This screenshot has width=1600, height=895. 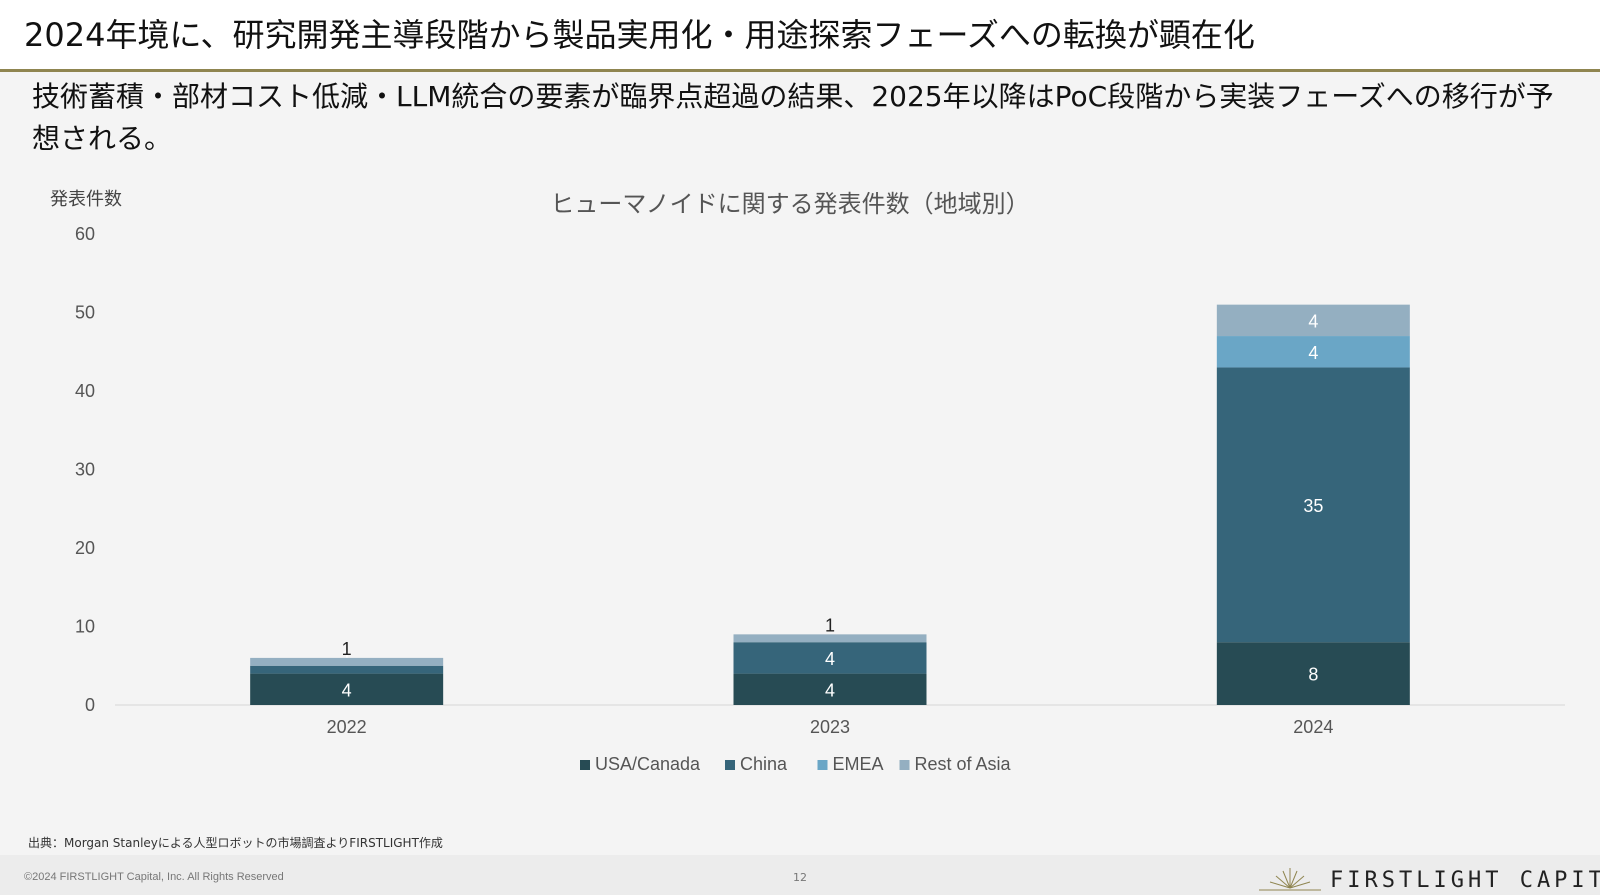 I want to click on y-tick-label: 10, so click(x=85, y=627).